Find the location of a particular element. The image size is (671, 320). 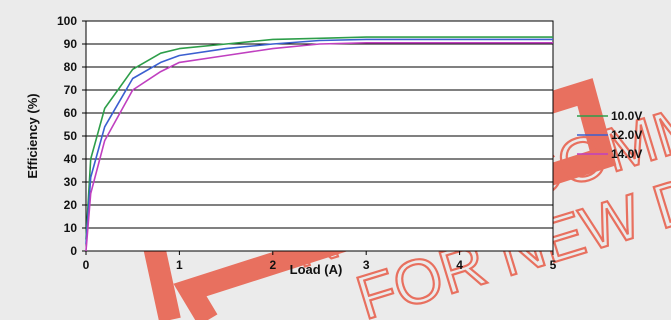

y-tick-label-40: 40 is located at coordinates (71, 159).